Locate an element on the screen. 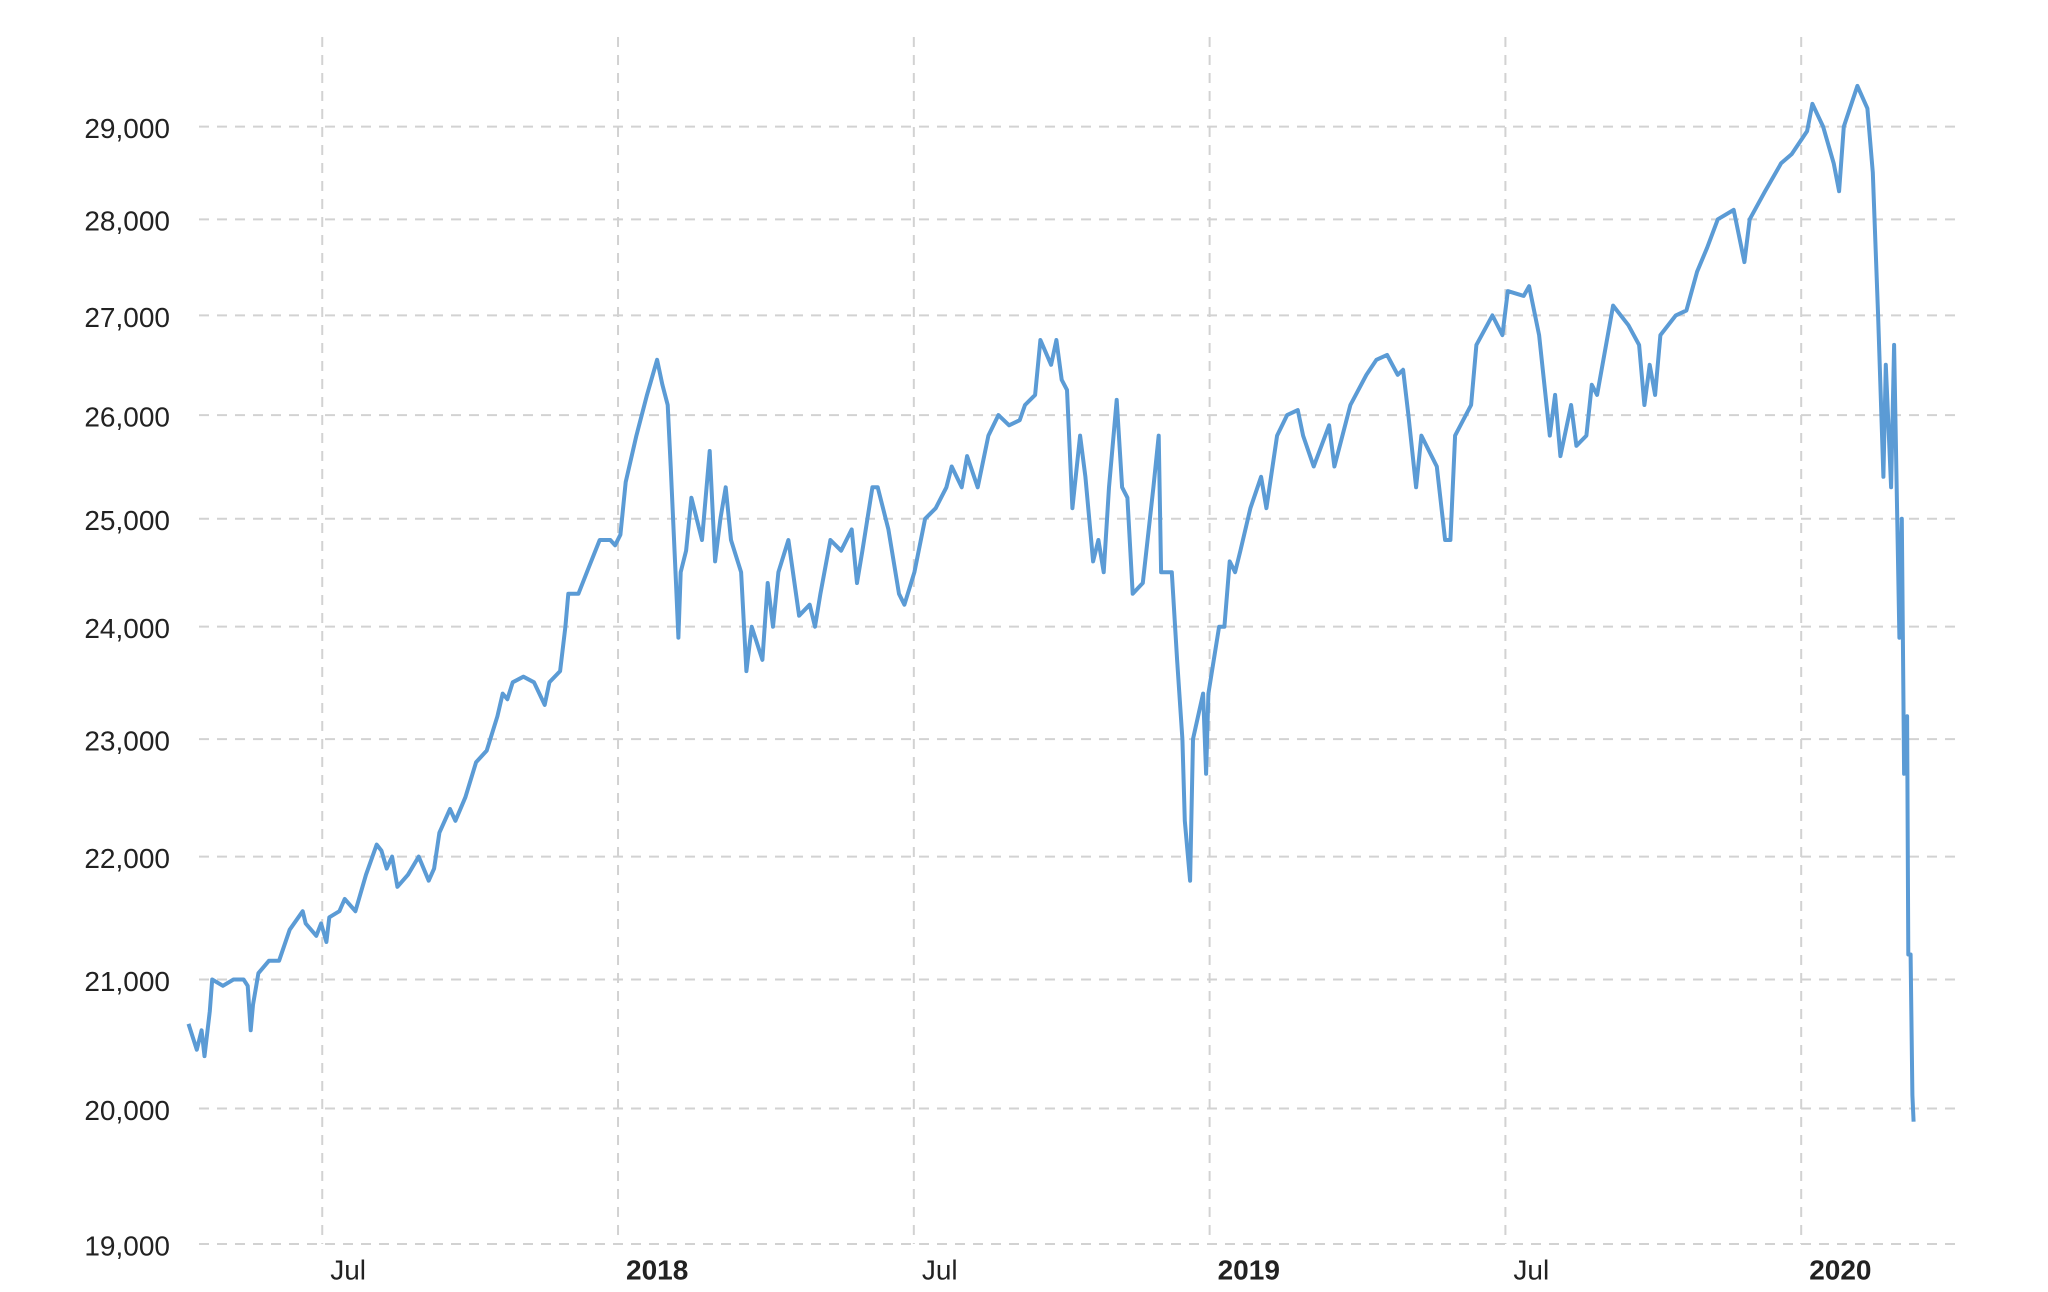 This screenshot has width=2048, height=1292. y-tick-label: 20,000 is located at coordinates (127, 1110).